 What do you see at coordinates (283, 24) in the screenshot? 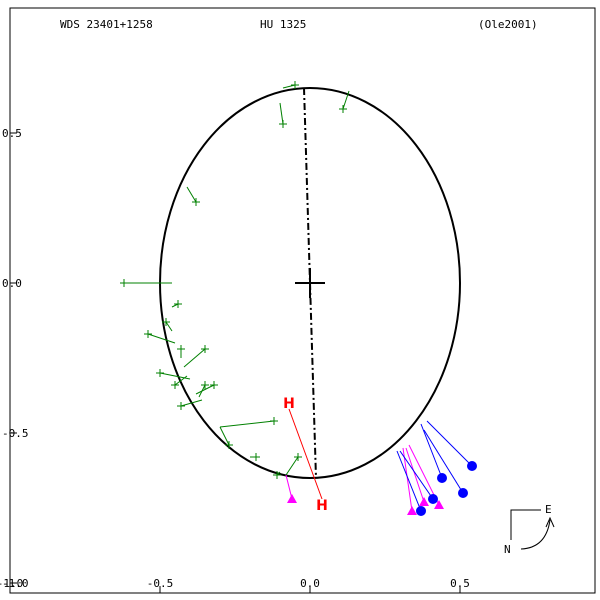
I see `discoverer-label: HU 1325` at bounding box center [283, 24].